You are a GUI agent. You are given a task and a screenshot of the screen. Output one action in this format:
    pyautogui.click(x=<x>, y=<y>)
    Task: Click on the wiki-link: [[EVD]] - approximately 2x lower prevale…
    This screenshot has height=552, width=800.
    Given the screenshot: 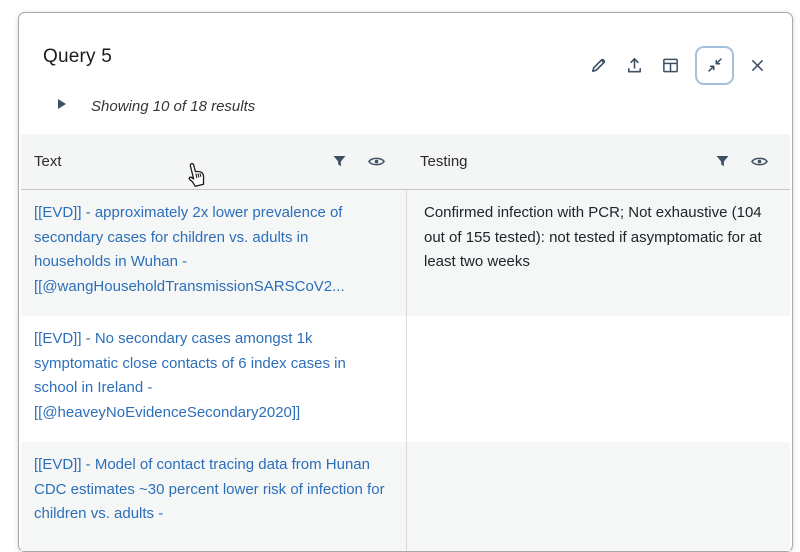 What is the action you would take?
    pyautogui.click(x=189, y=249)
    